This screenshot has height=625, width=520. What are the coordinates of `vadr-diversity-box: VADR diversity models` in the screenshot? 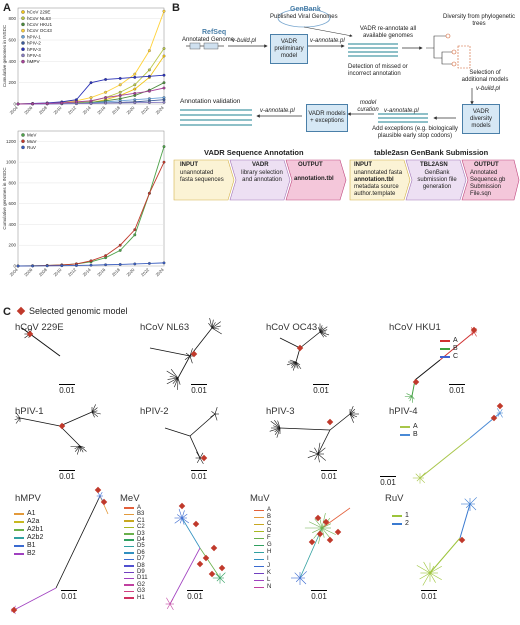 It's located at (481, 119).